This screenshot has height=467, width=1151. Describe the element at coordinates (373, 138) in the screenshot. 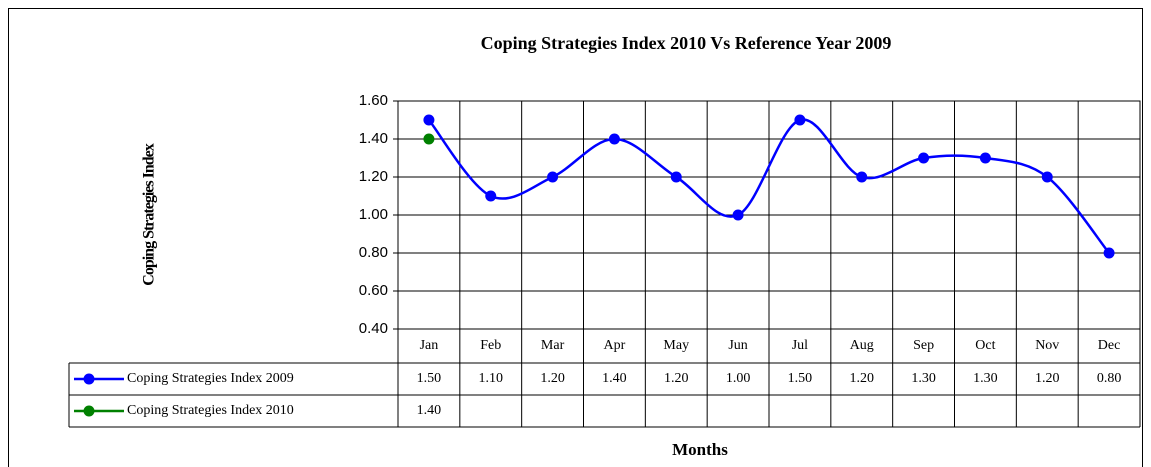

I see `y-tick-label: 1.40` at that location.